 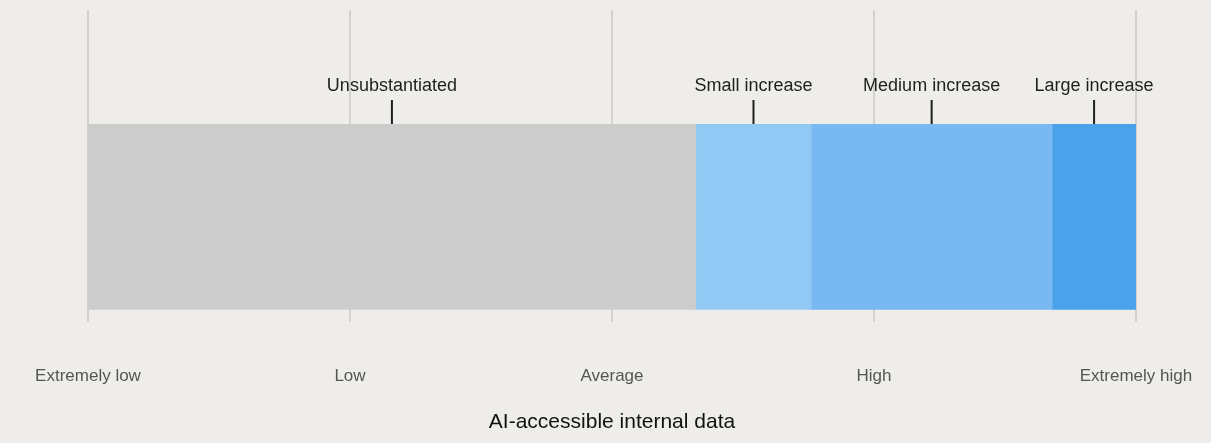 What do you see at coordinates (874, 376) in the screenshot?
I see `text: High` at bounding box center [874, 376].